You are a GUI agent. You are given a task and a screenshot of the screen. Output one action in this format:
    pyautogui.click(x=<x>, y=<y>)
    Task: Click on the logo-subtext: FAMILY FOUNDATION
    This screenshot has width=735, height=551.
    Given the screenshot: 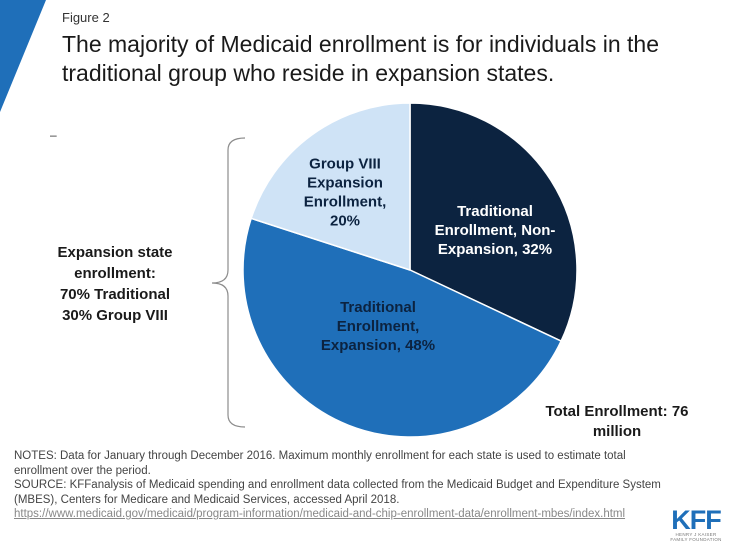 What is the action you would take?
    pyautogui.click(x=696, y=539)
    